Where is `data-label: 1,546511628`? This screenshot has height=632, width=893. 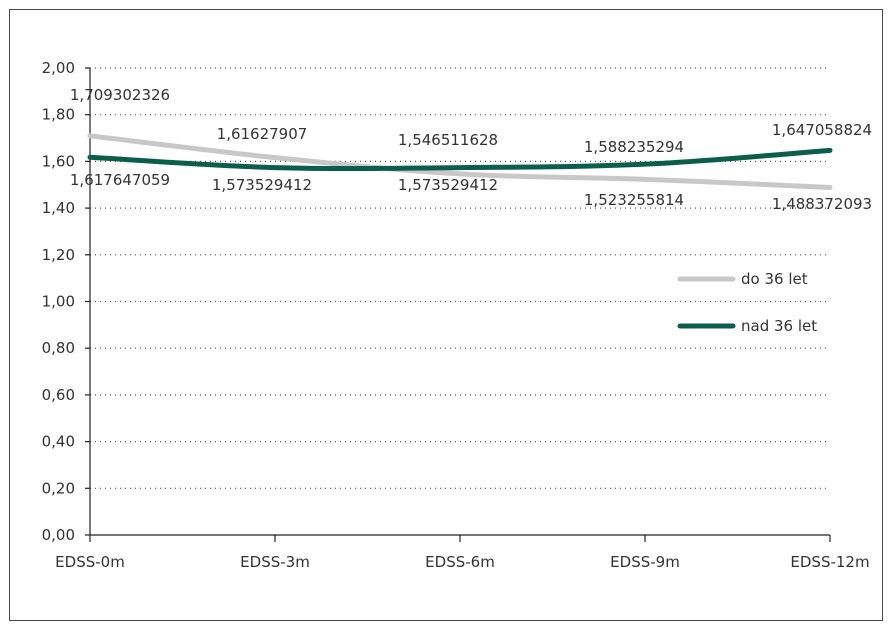 data-label: 1,546511628 is located at coordinates (448, 140).